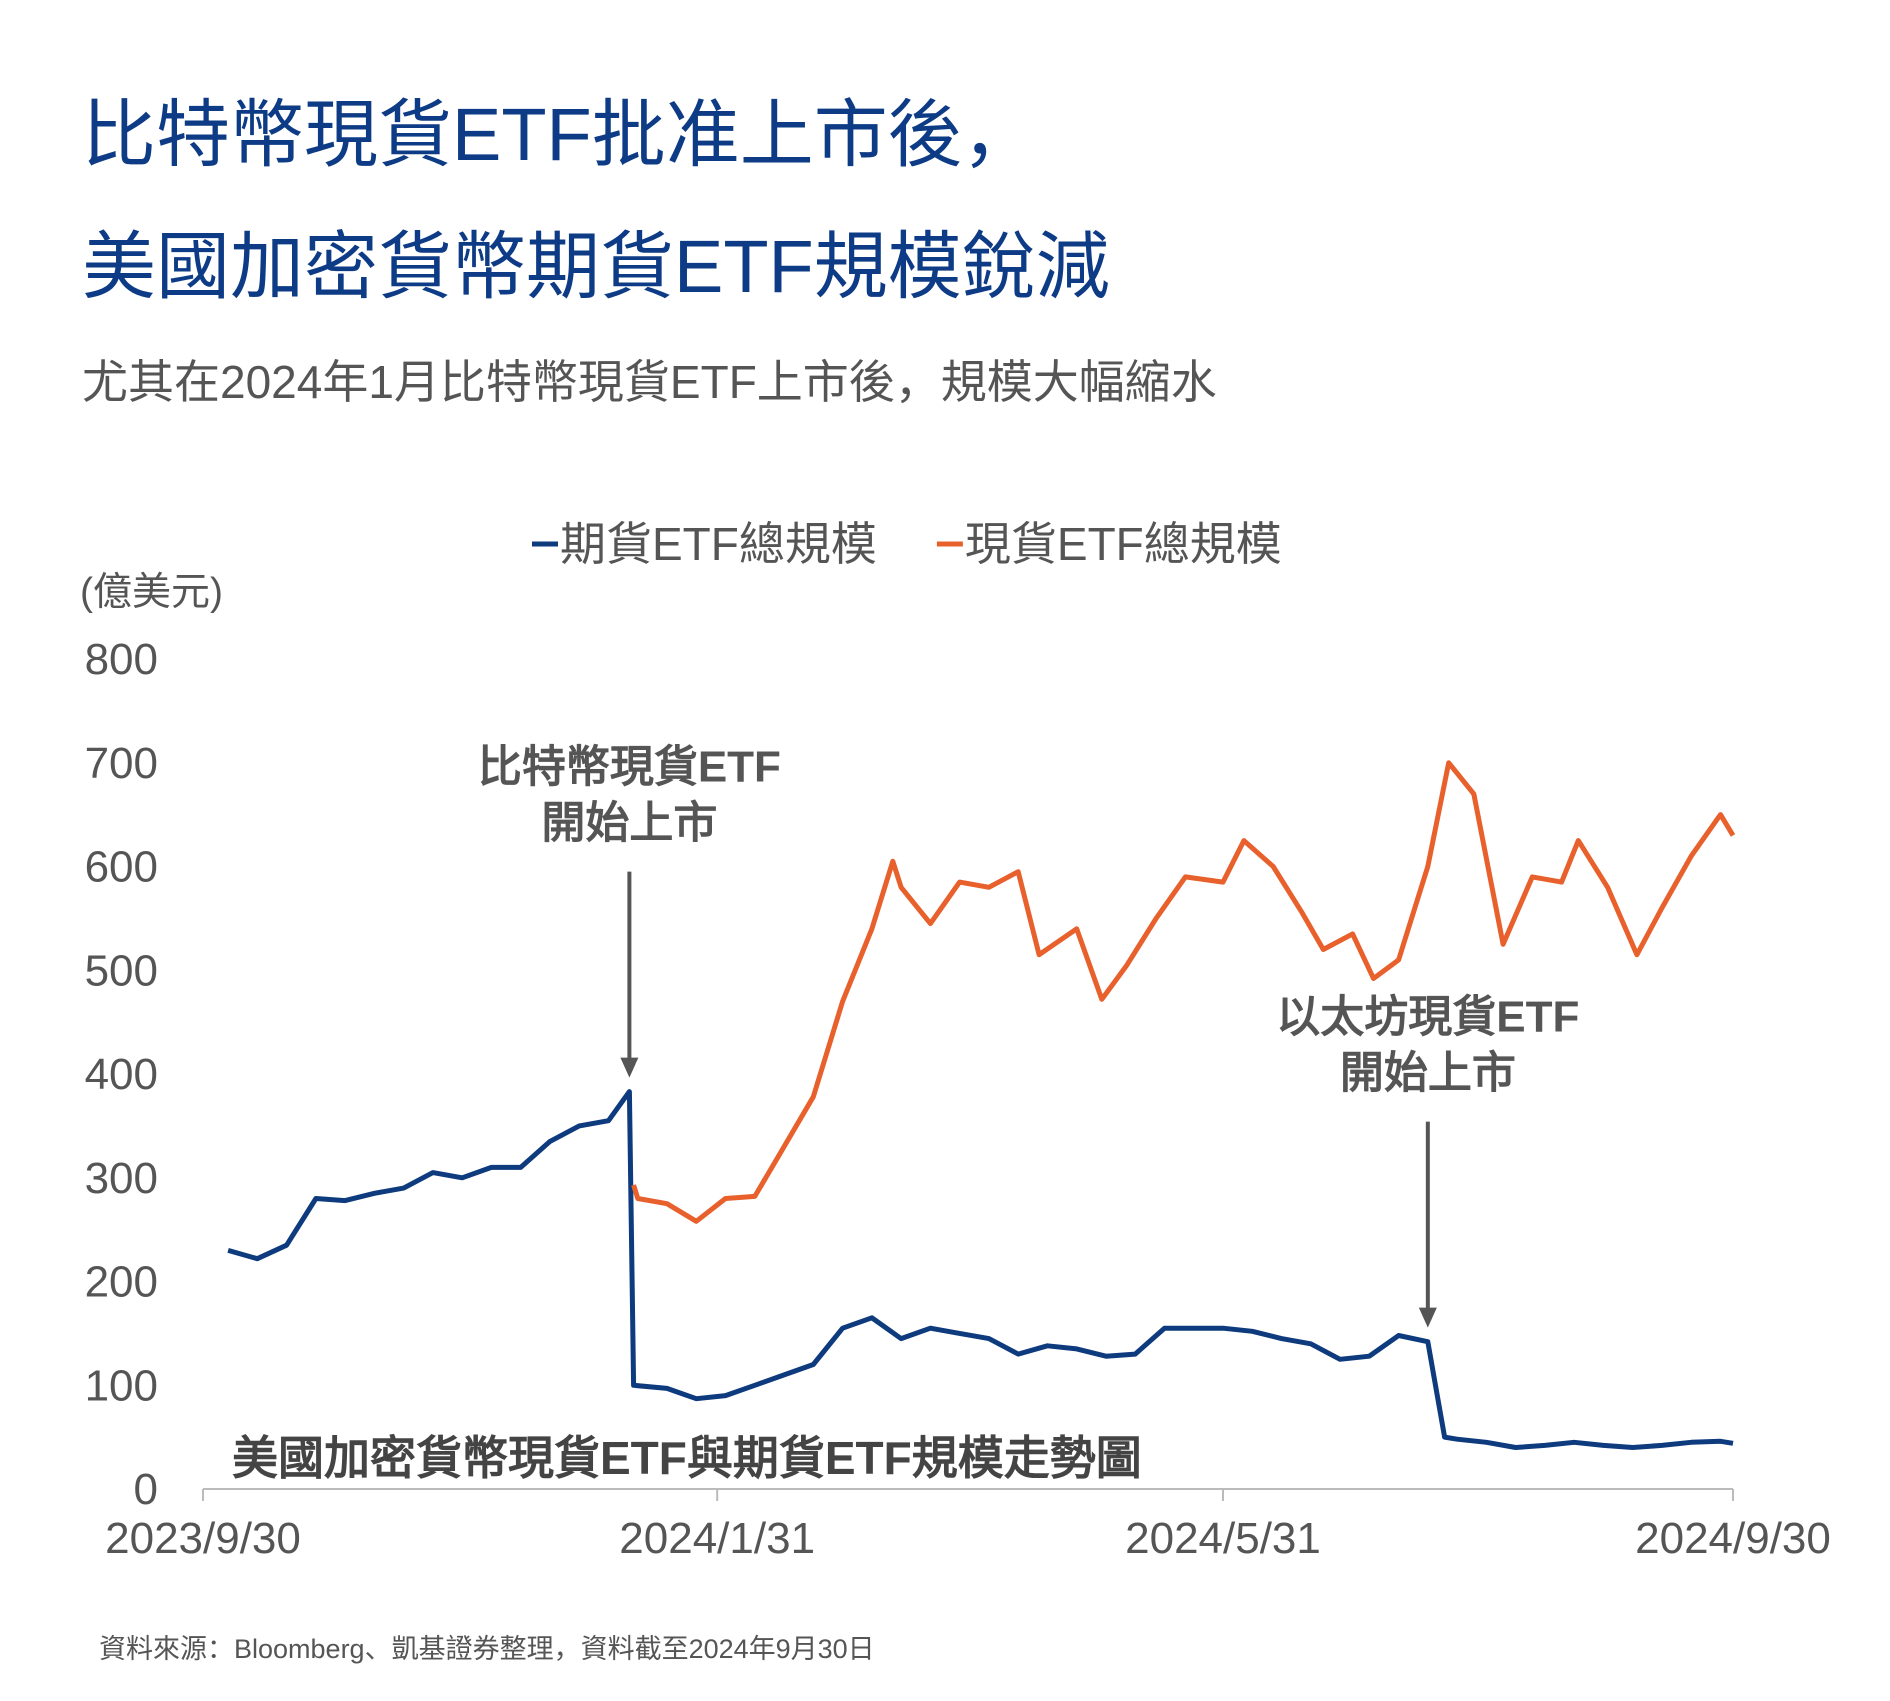 Image resolution: width=1890 pixels, height=1701 pixels. Describe the element at coordinates (1123, 544) in the screenshot. I see `legend-label: 現貨ETF總規模` at that location.